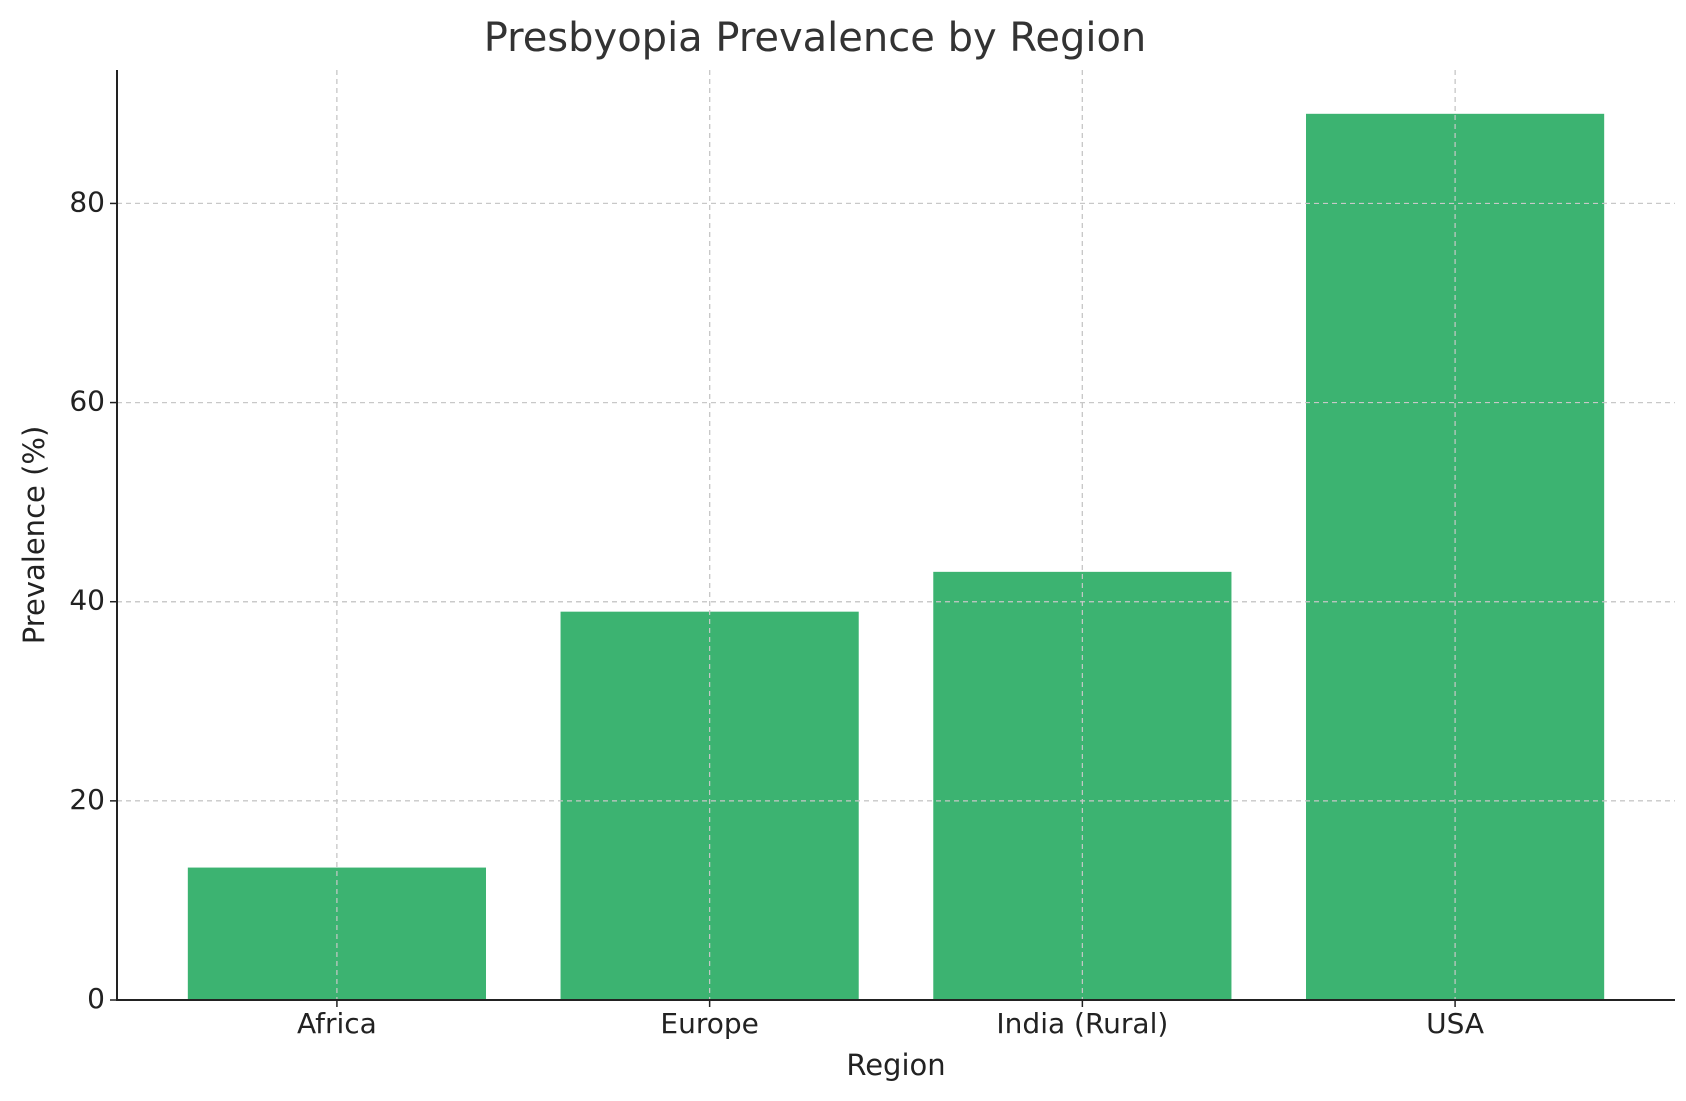 Image resolution: width=1686 pixels, height=1101 pixels. What do you see at coordinates (96, 998) in the screenshot?
I see `y-tick-label: 0` at bounding box center [96, 998].